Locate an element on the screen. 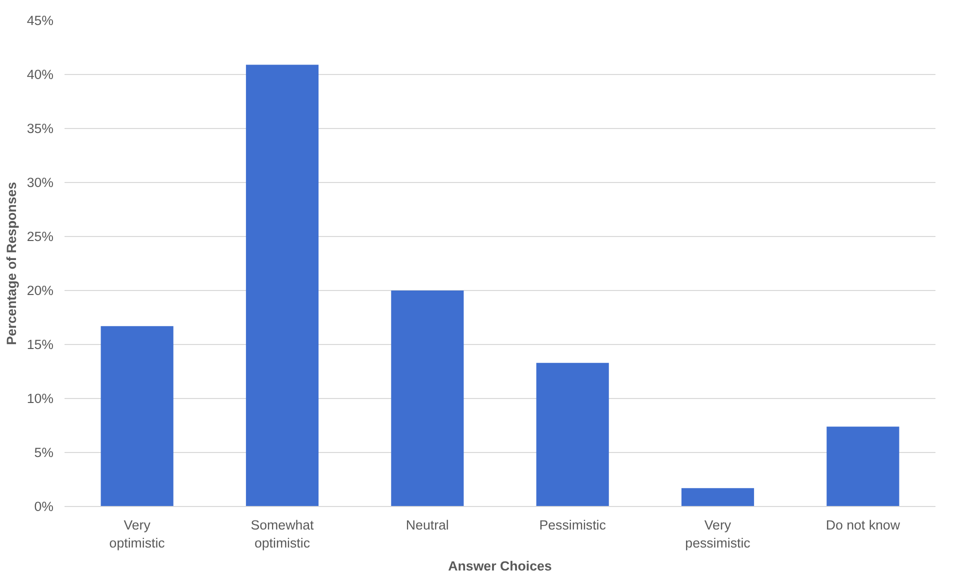 The height and width of the screenshot is (580, 959). y-tick-label: 5% is located at coordinates (44, 452).